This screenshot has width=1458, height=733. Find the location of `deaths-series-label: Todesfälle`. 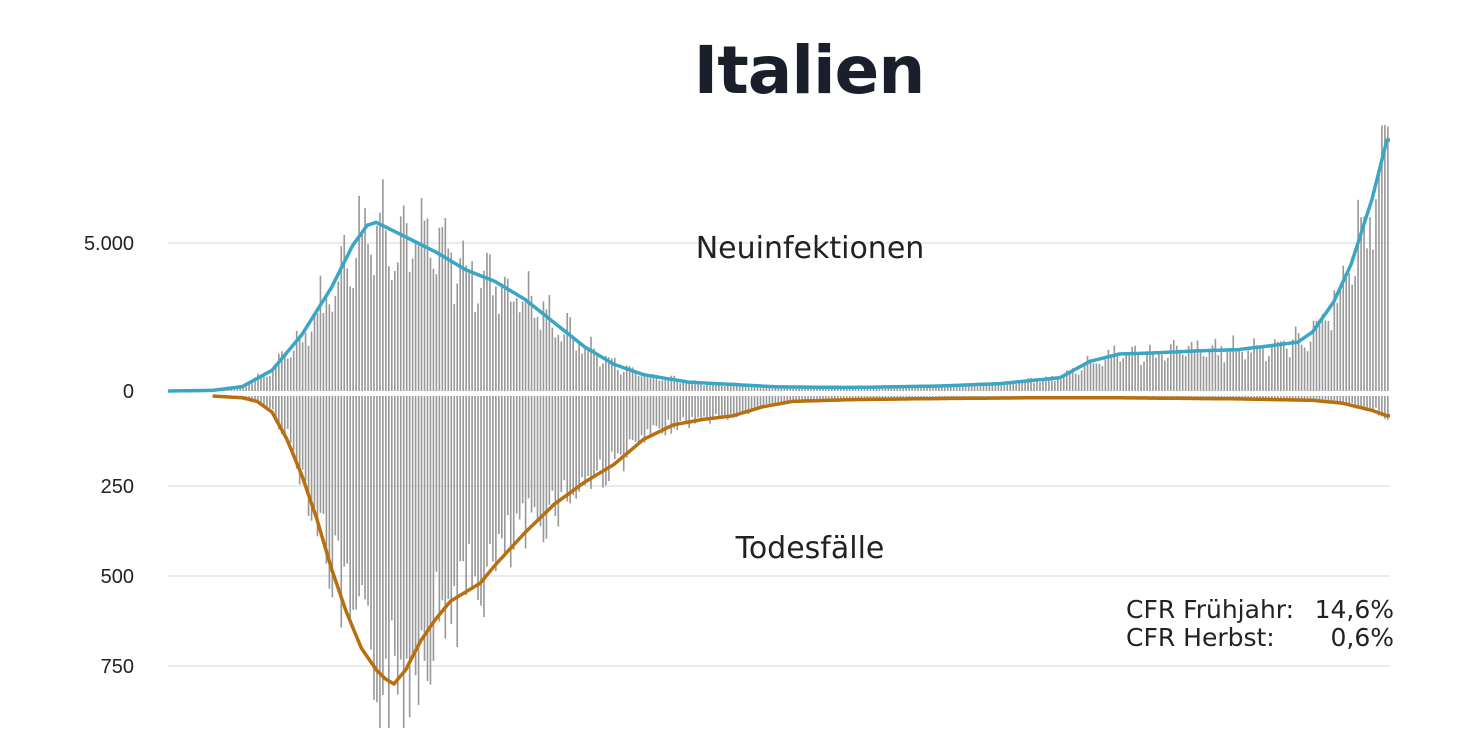

deaths-series-label: Todesfälle is located at coordinates (810, 548).